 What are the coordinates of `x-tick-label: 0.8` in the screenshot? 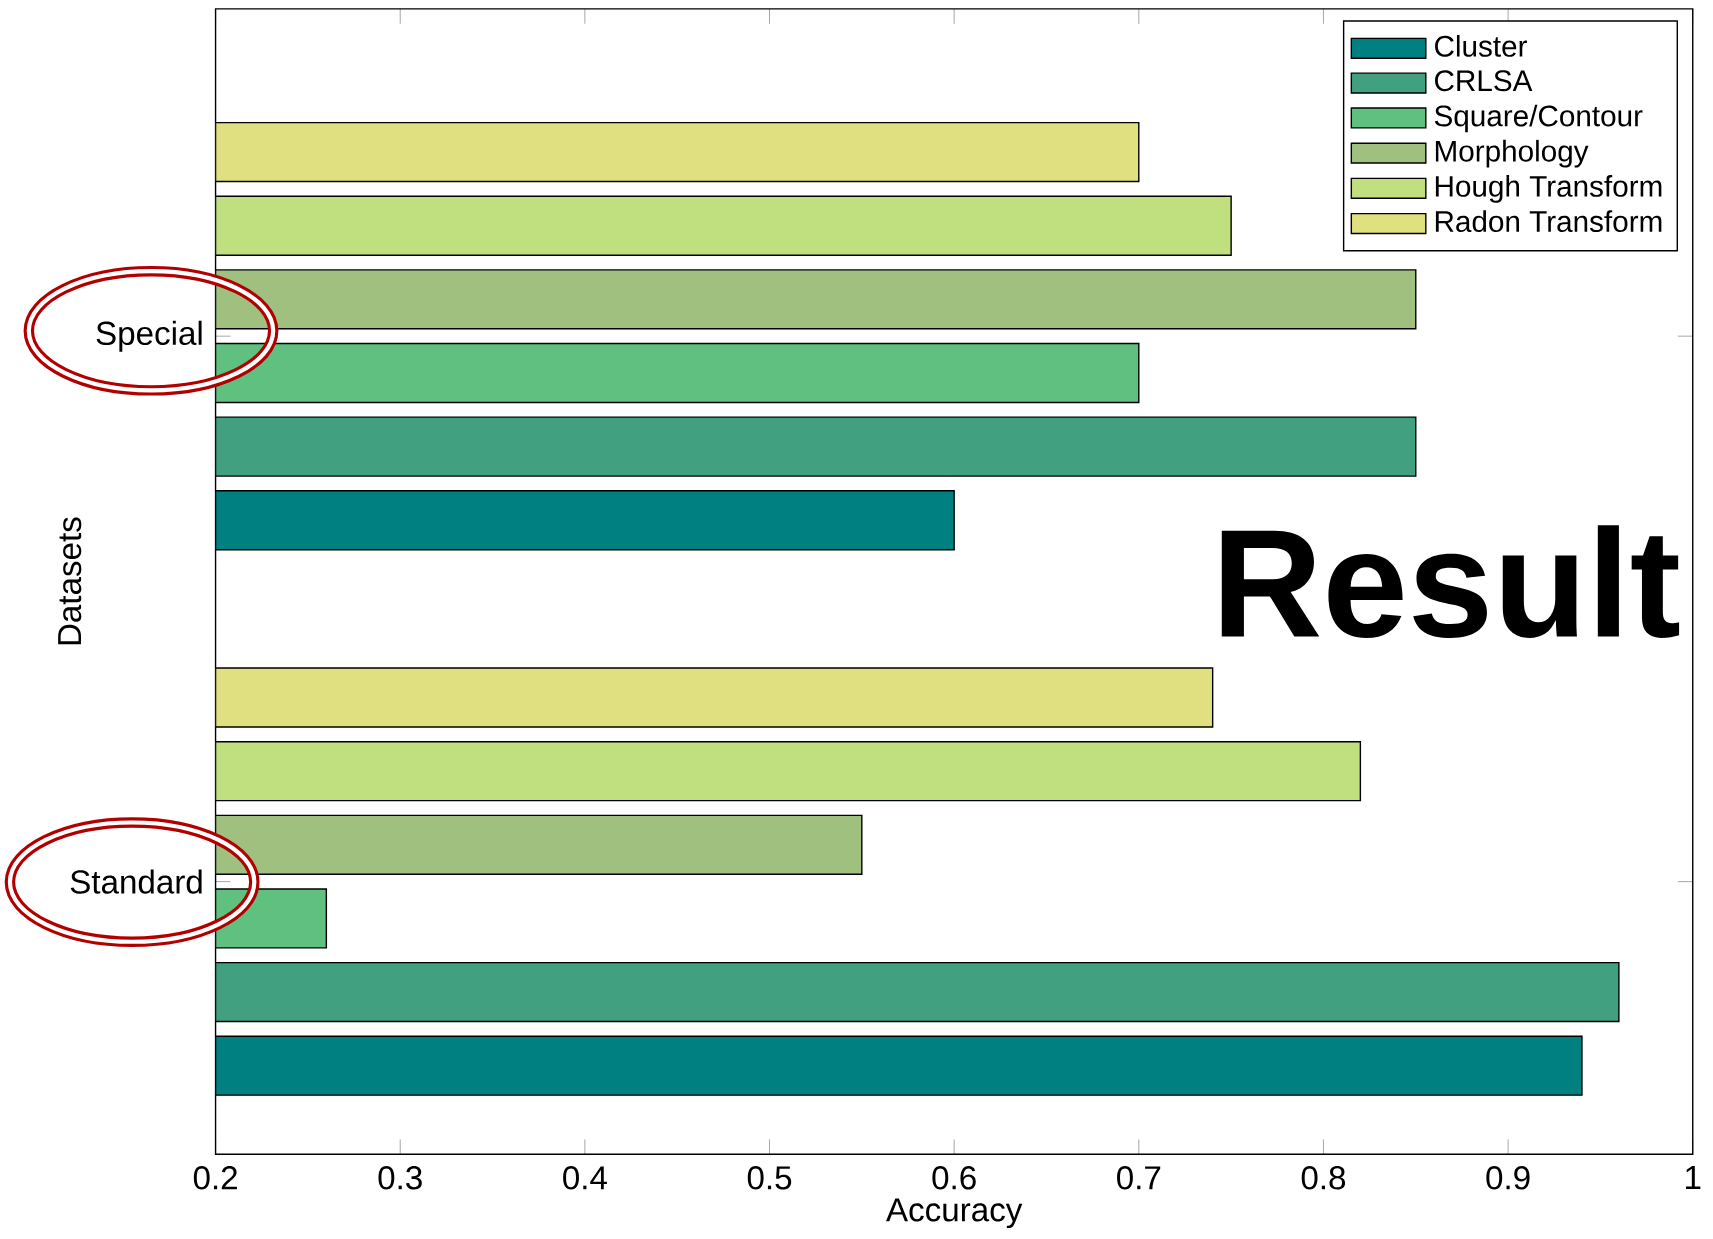 It's located at (1323, 1177).